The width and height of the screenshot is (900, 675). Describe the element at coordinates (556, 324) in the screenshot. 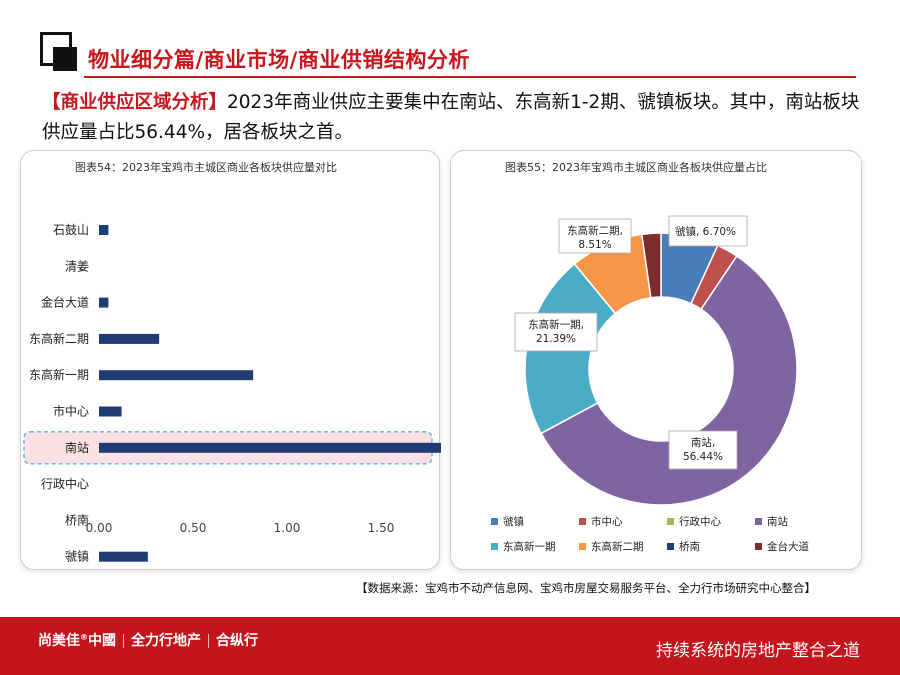

I see `data-label-name: 东高新一期,` at that location.